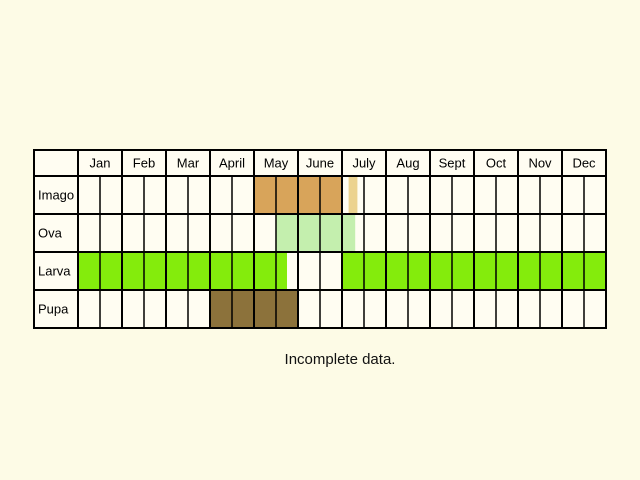 The width and height of the screenshot is (640, 480). What do you see at coordinates (232, 163) in the screenshot?
I see `month-label: April` at bounding box center [232, 163].